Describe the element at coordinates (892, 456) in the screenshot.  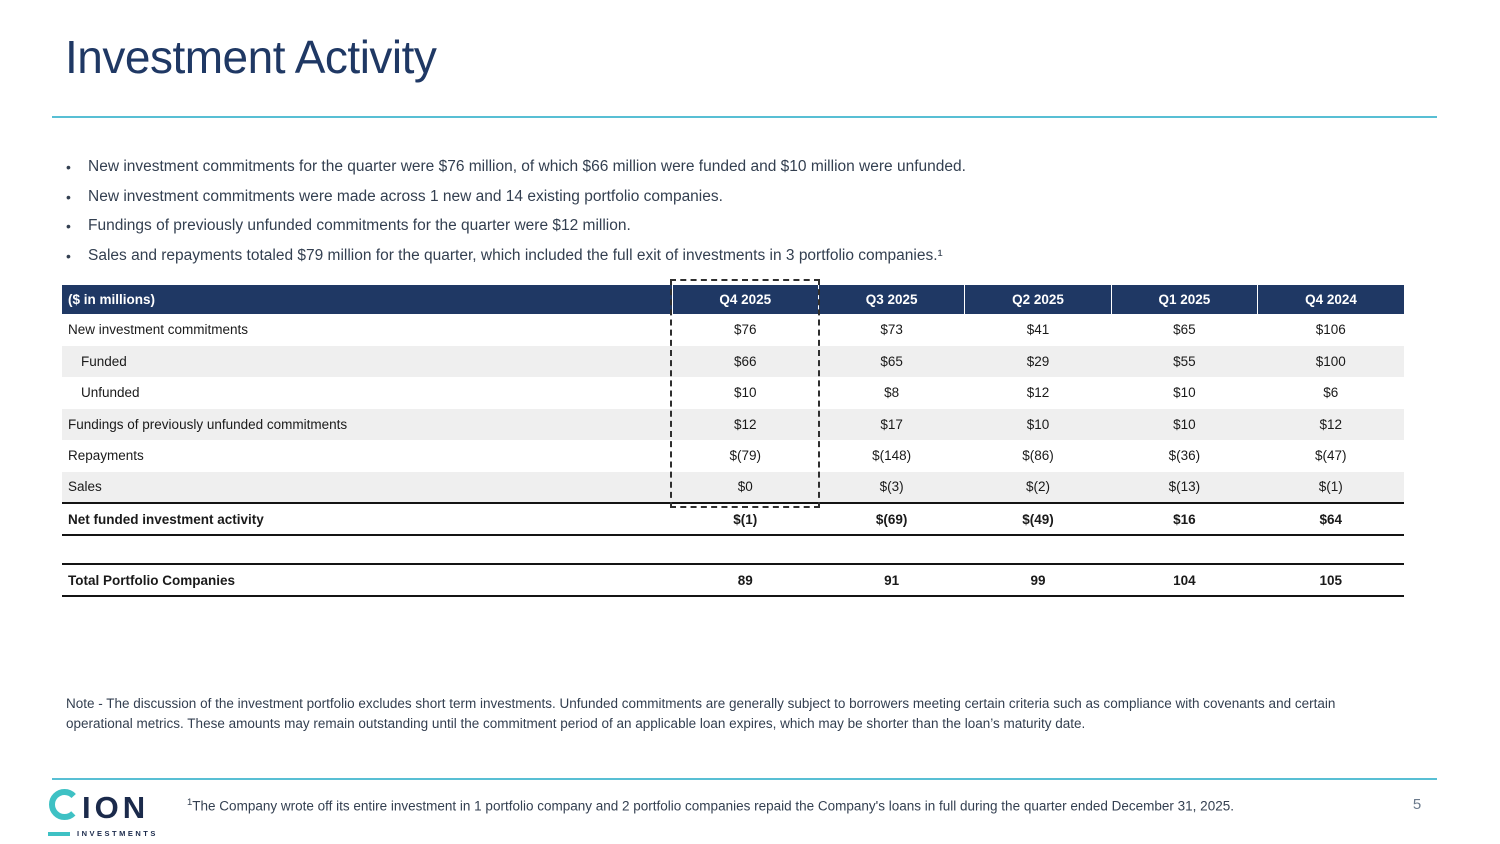
I see `cell-value: $(148)` at that location.